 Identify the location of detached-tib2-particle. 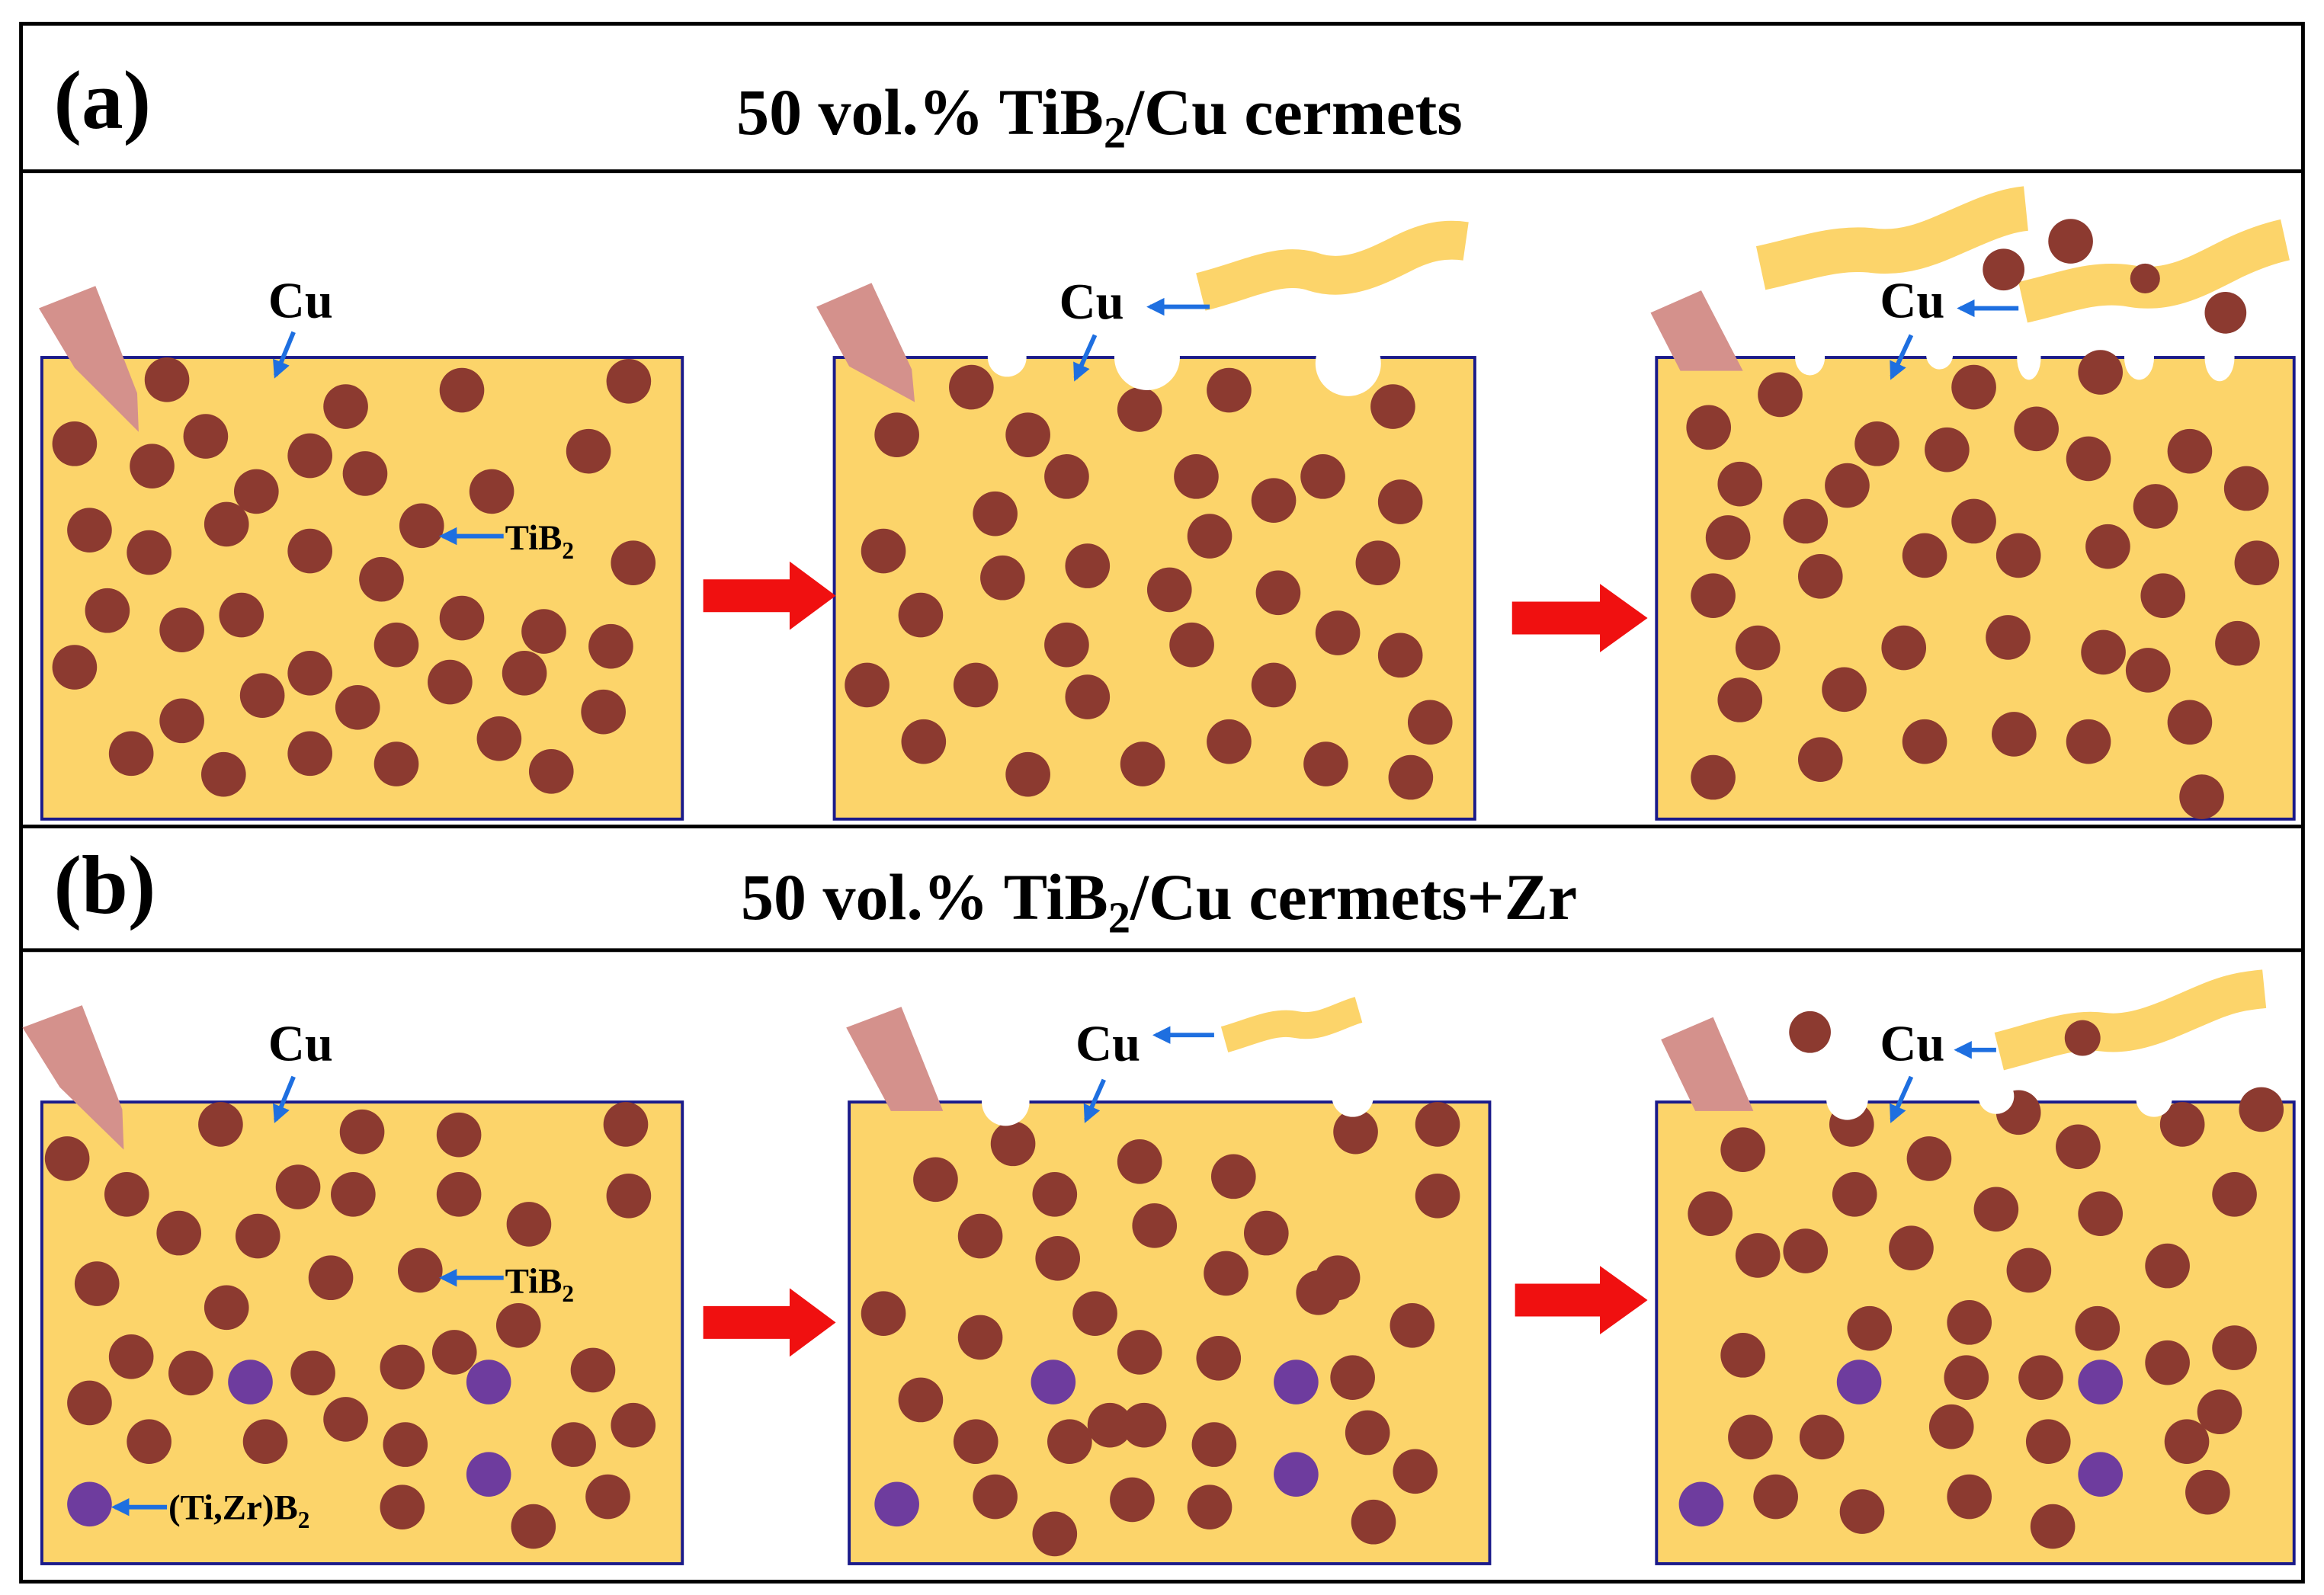
(2145, 278).